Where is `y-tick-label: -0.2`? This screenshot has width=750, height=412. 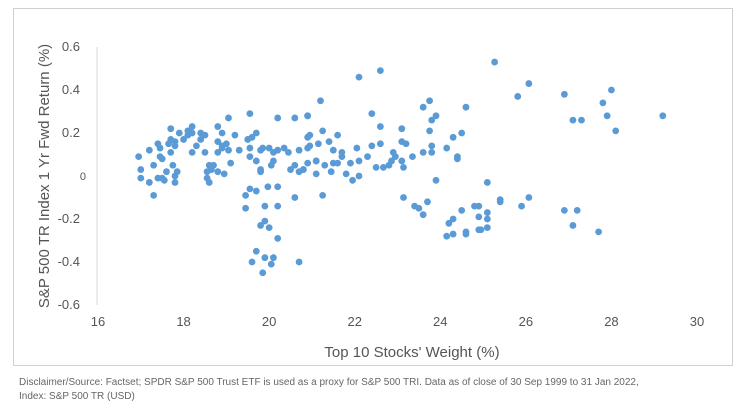
y-tick-label: -0.2 is located at coordinates (69, 218).